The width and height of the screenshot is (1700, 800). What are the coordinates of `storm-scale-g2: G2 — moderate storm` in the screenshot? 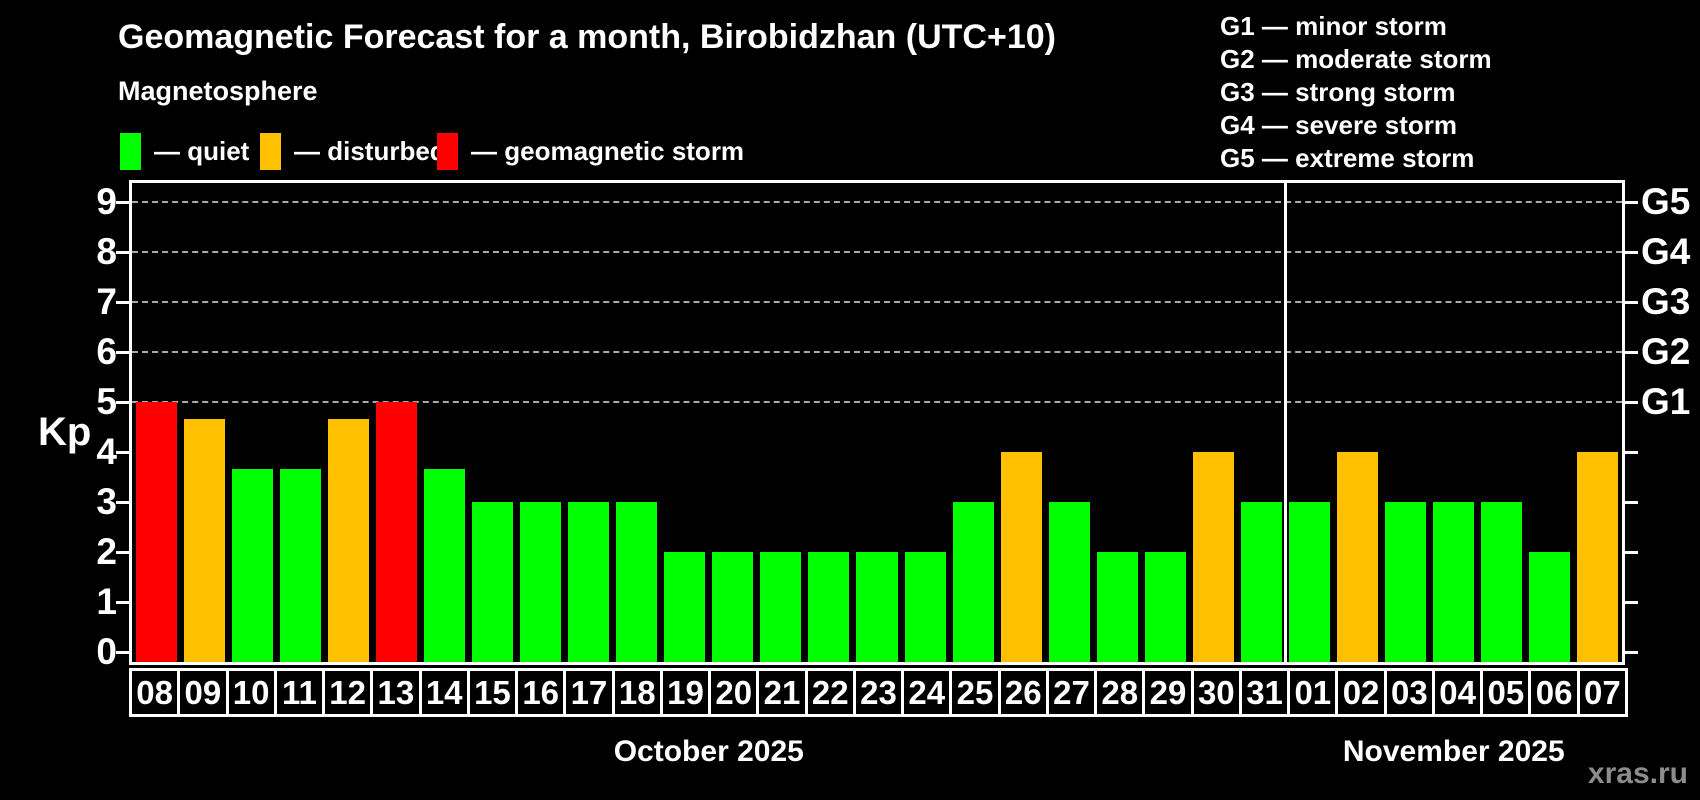 It's located at (1356, 59).